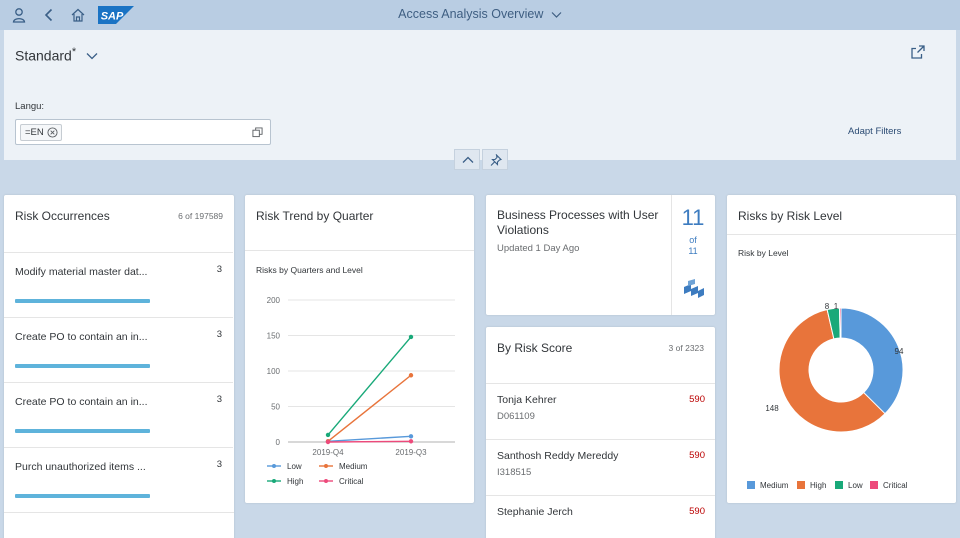  I want to click on langu-filter-input: =EN, so click(143, 132).